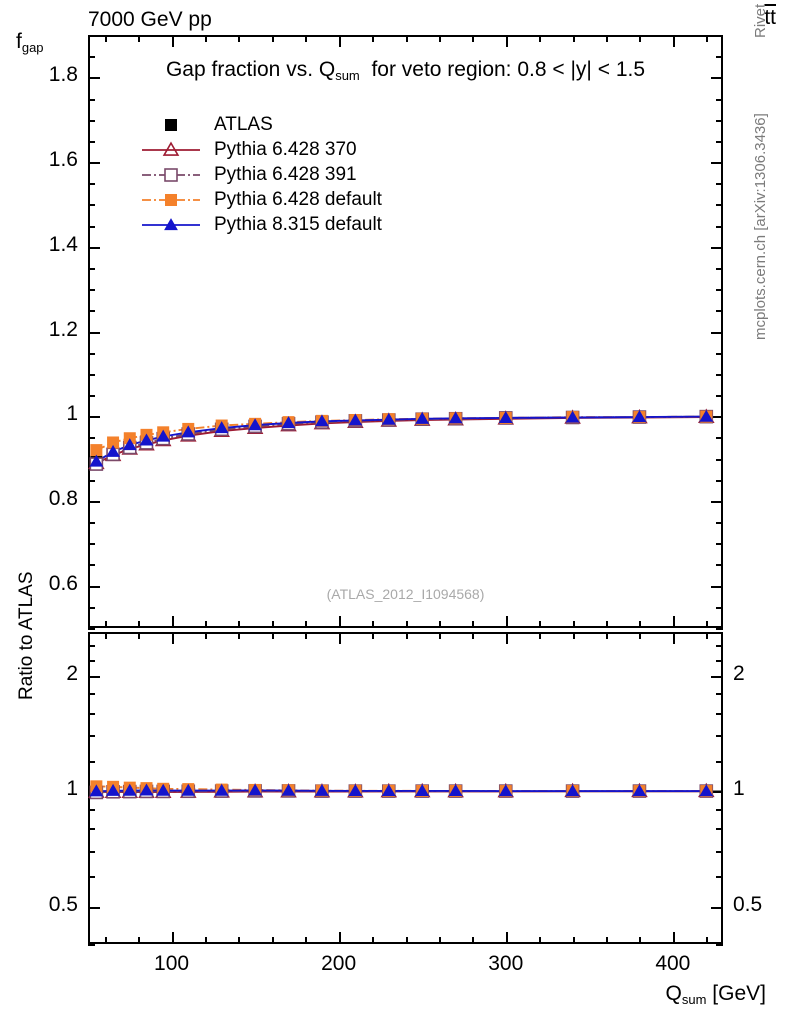  What do you see at coordinates (172, 963) in the screenshot?
I see `x-tick-label: 100` at bounding box center [172, 963].